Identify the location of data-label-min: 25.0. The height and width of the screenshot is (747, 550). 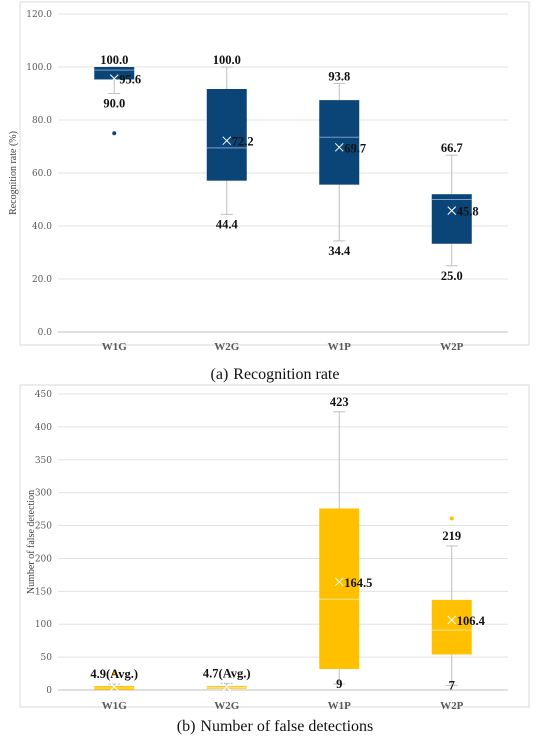
(452, 276).